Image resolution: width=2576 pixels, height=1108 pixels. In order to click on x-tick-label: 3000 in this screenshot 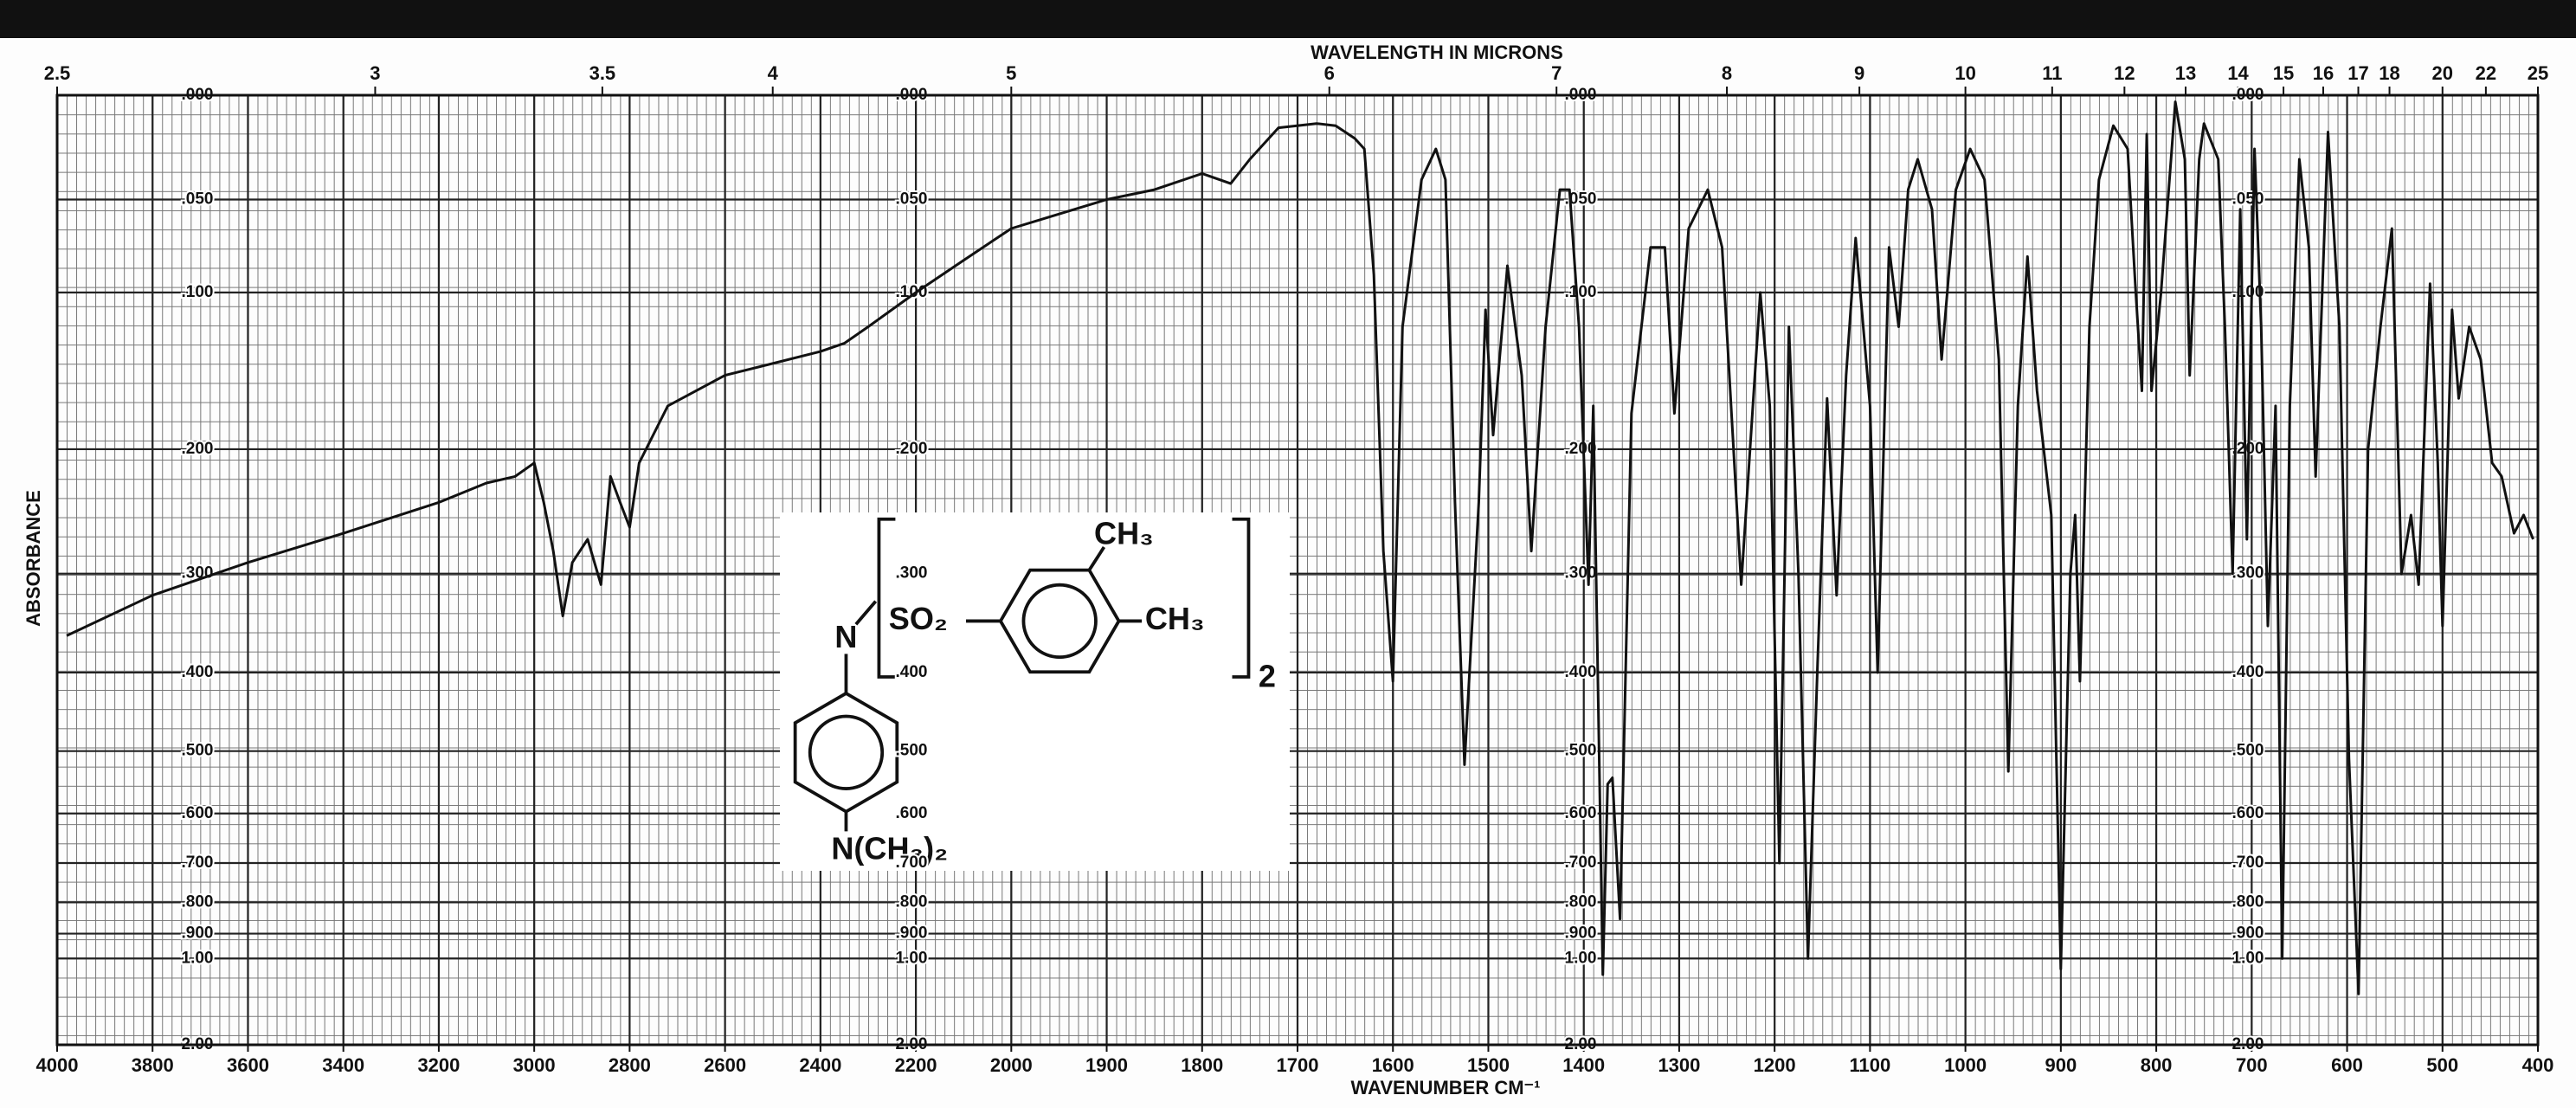, I will do `click(534, 1065)`.